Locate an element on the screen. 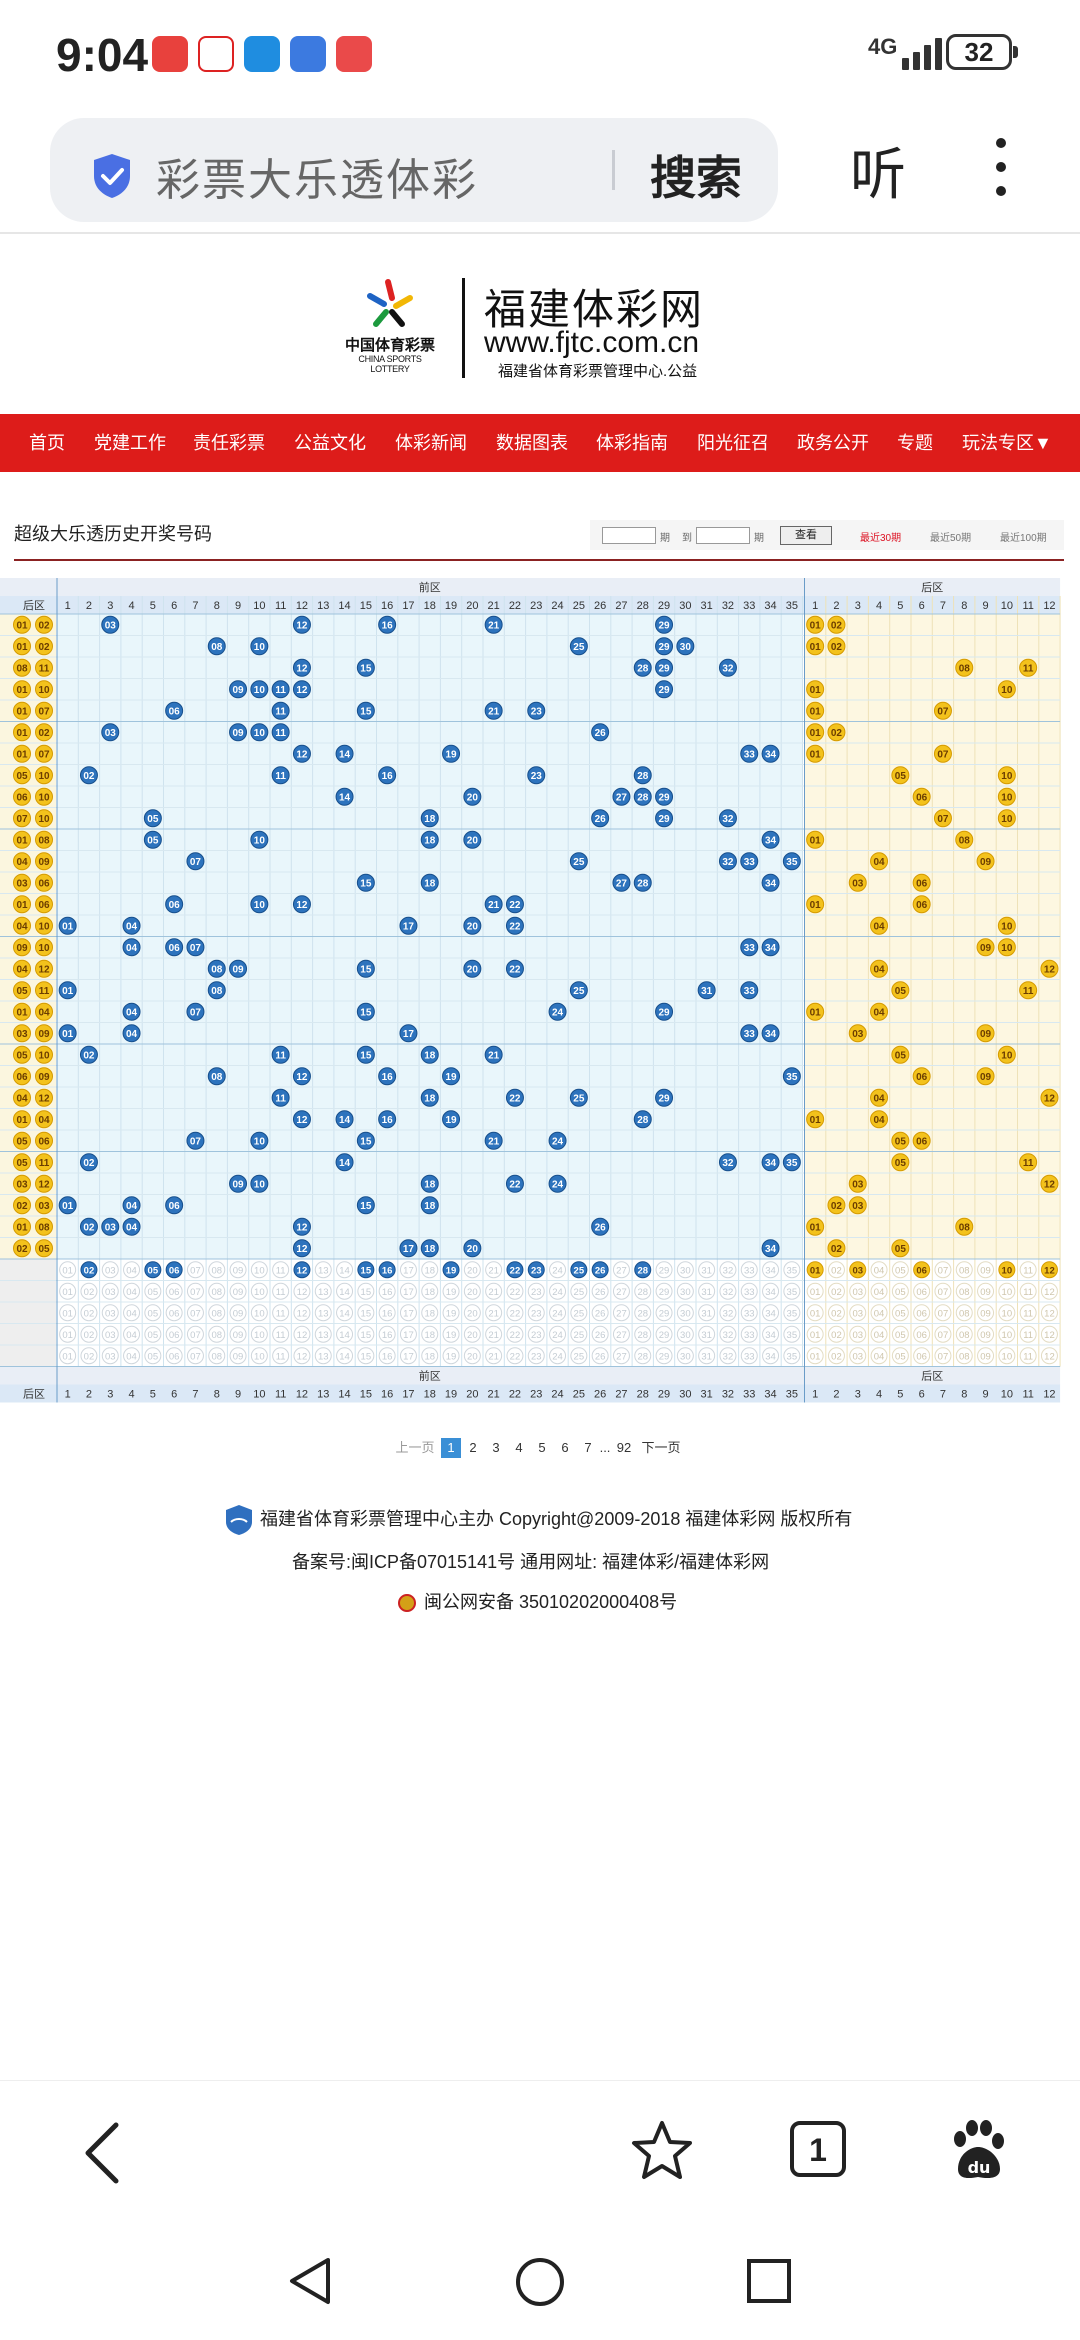 The width and height of the screenshot is (1080, 2340). page-link-2: 2 is located at coordinates (473, 1447).